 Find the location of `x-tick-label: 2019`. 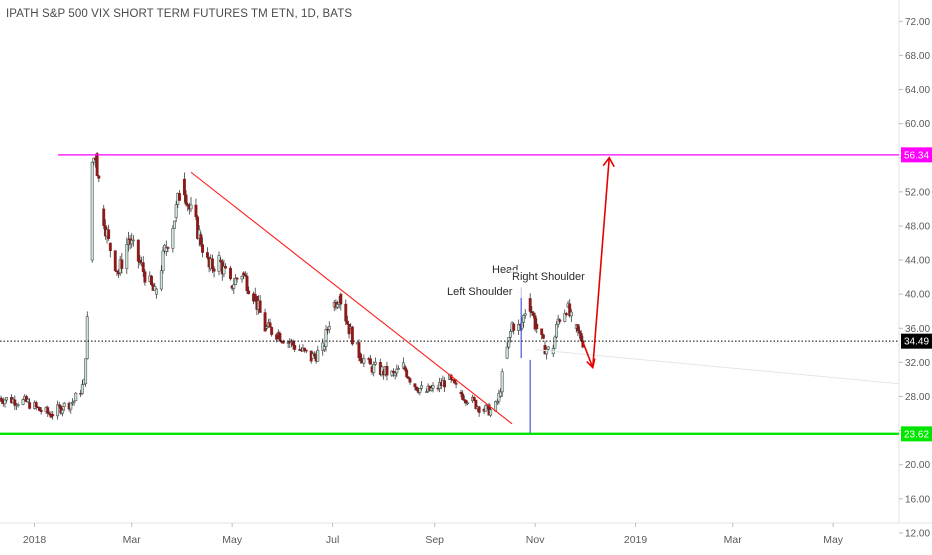

x-tick-label: 2019 is located at coordinates (636, 540).